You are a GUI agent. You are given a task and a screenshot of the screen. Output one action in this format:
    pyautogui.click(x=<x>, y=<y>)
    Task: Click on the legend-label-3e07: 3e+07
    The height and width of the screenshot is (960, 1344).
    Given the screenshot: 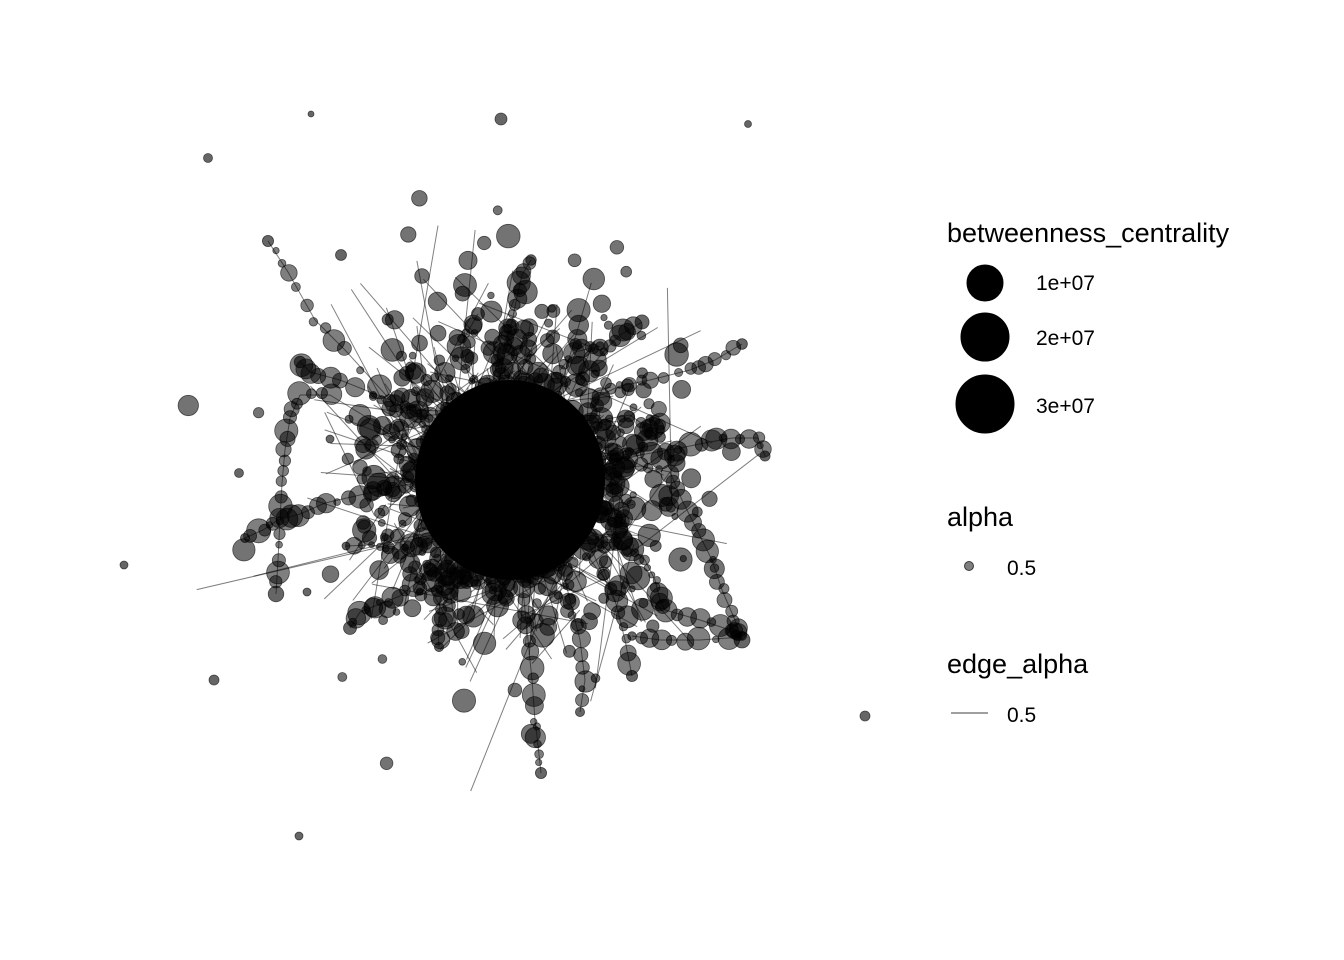 What is the action you would take?
    pyautogui.click(x=1065, y=406)
    